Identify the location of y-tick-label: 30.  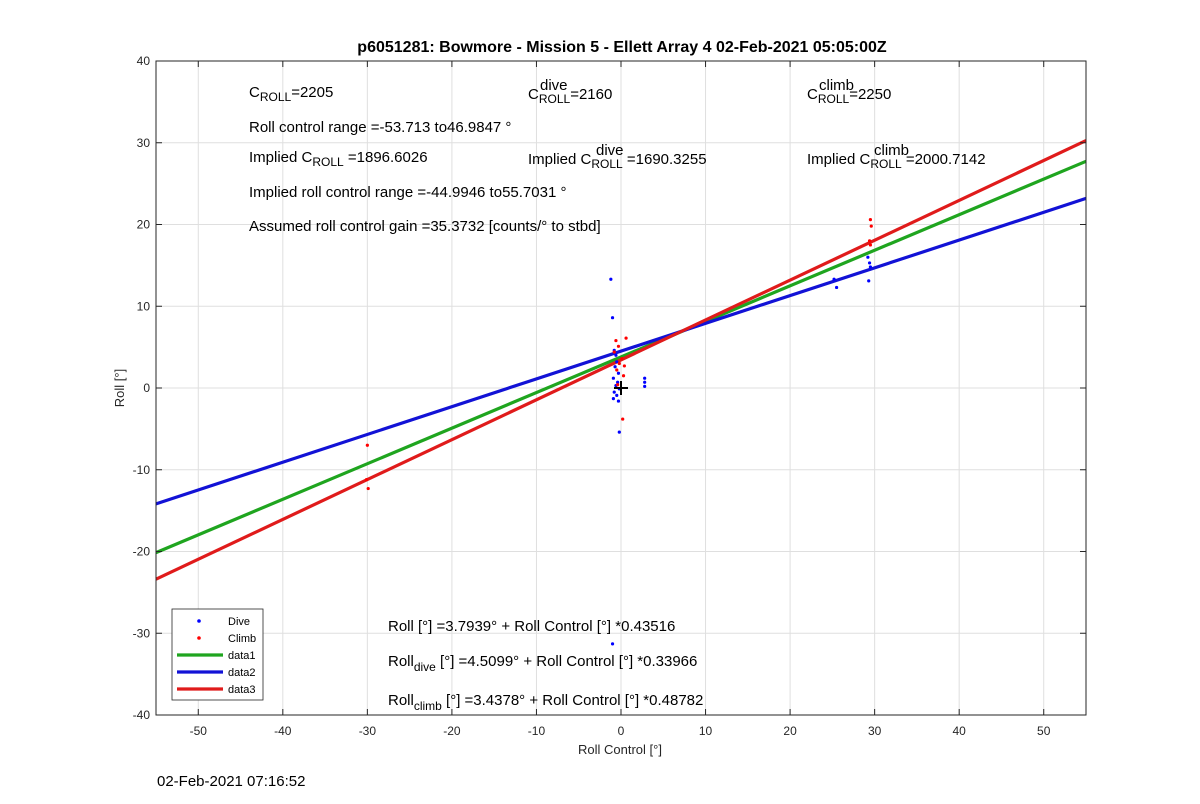
(144, 143).